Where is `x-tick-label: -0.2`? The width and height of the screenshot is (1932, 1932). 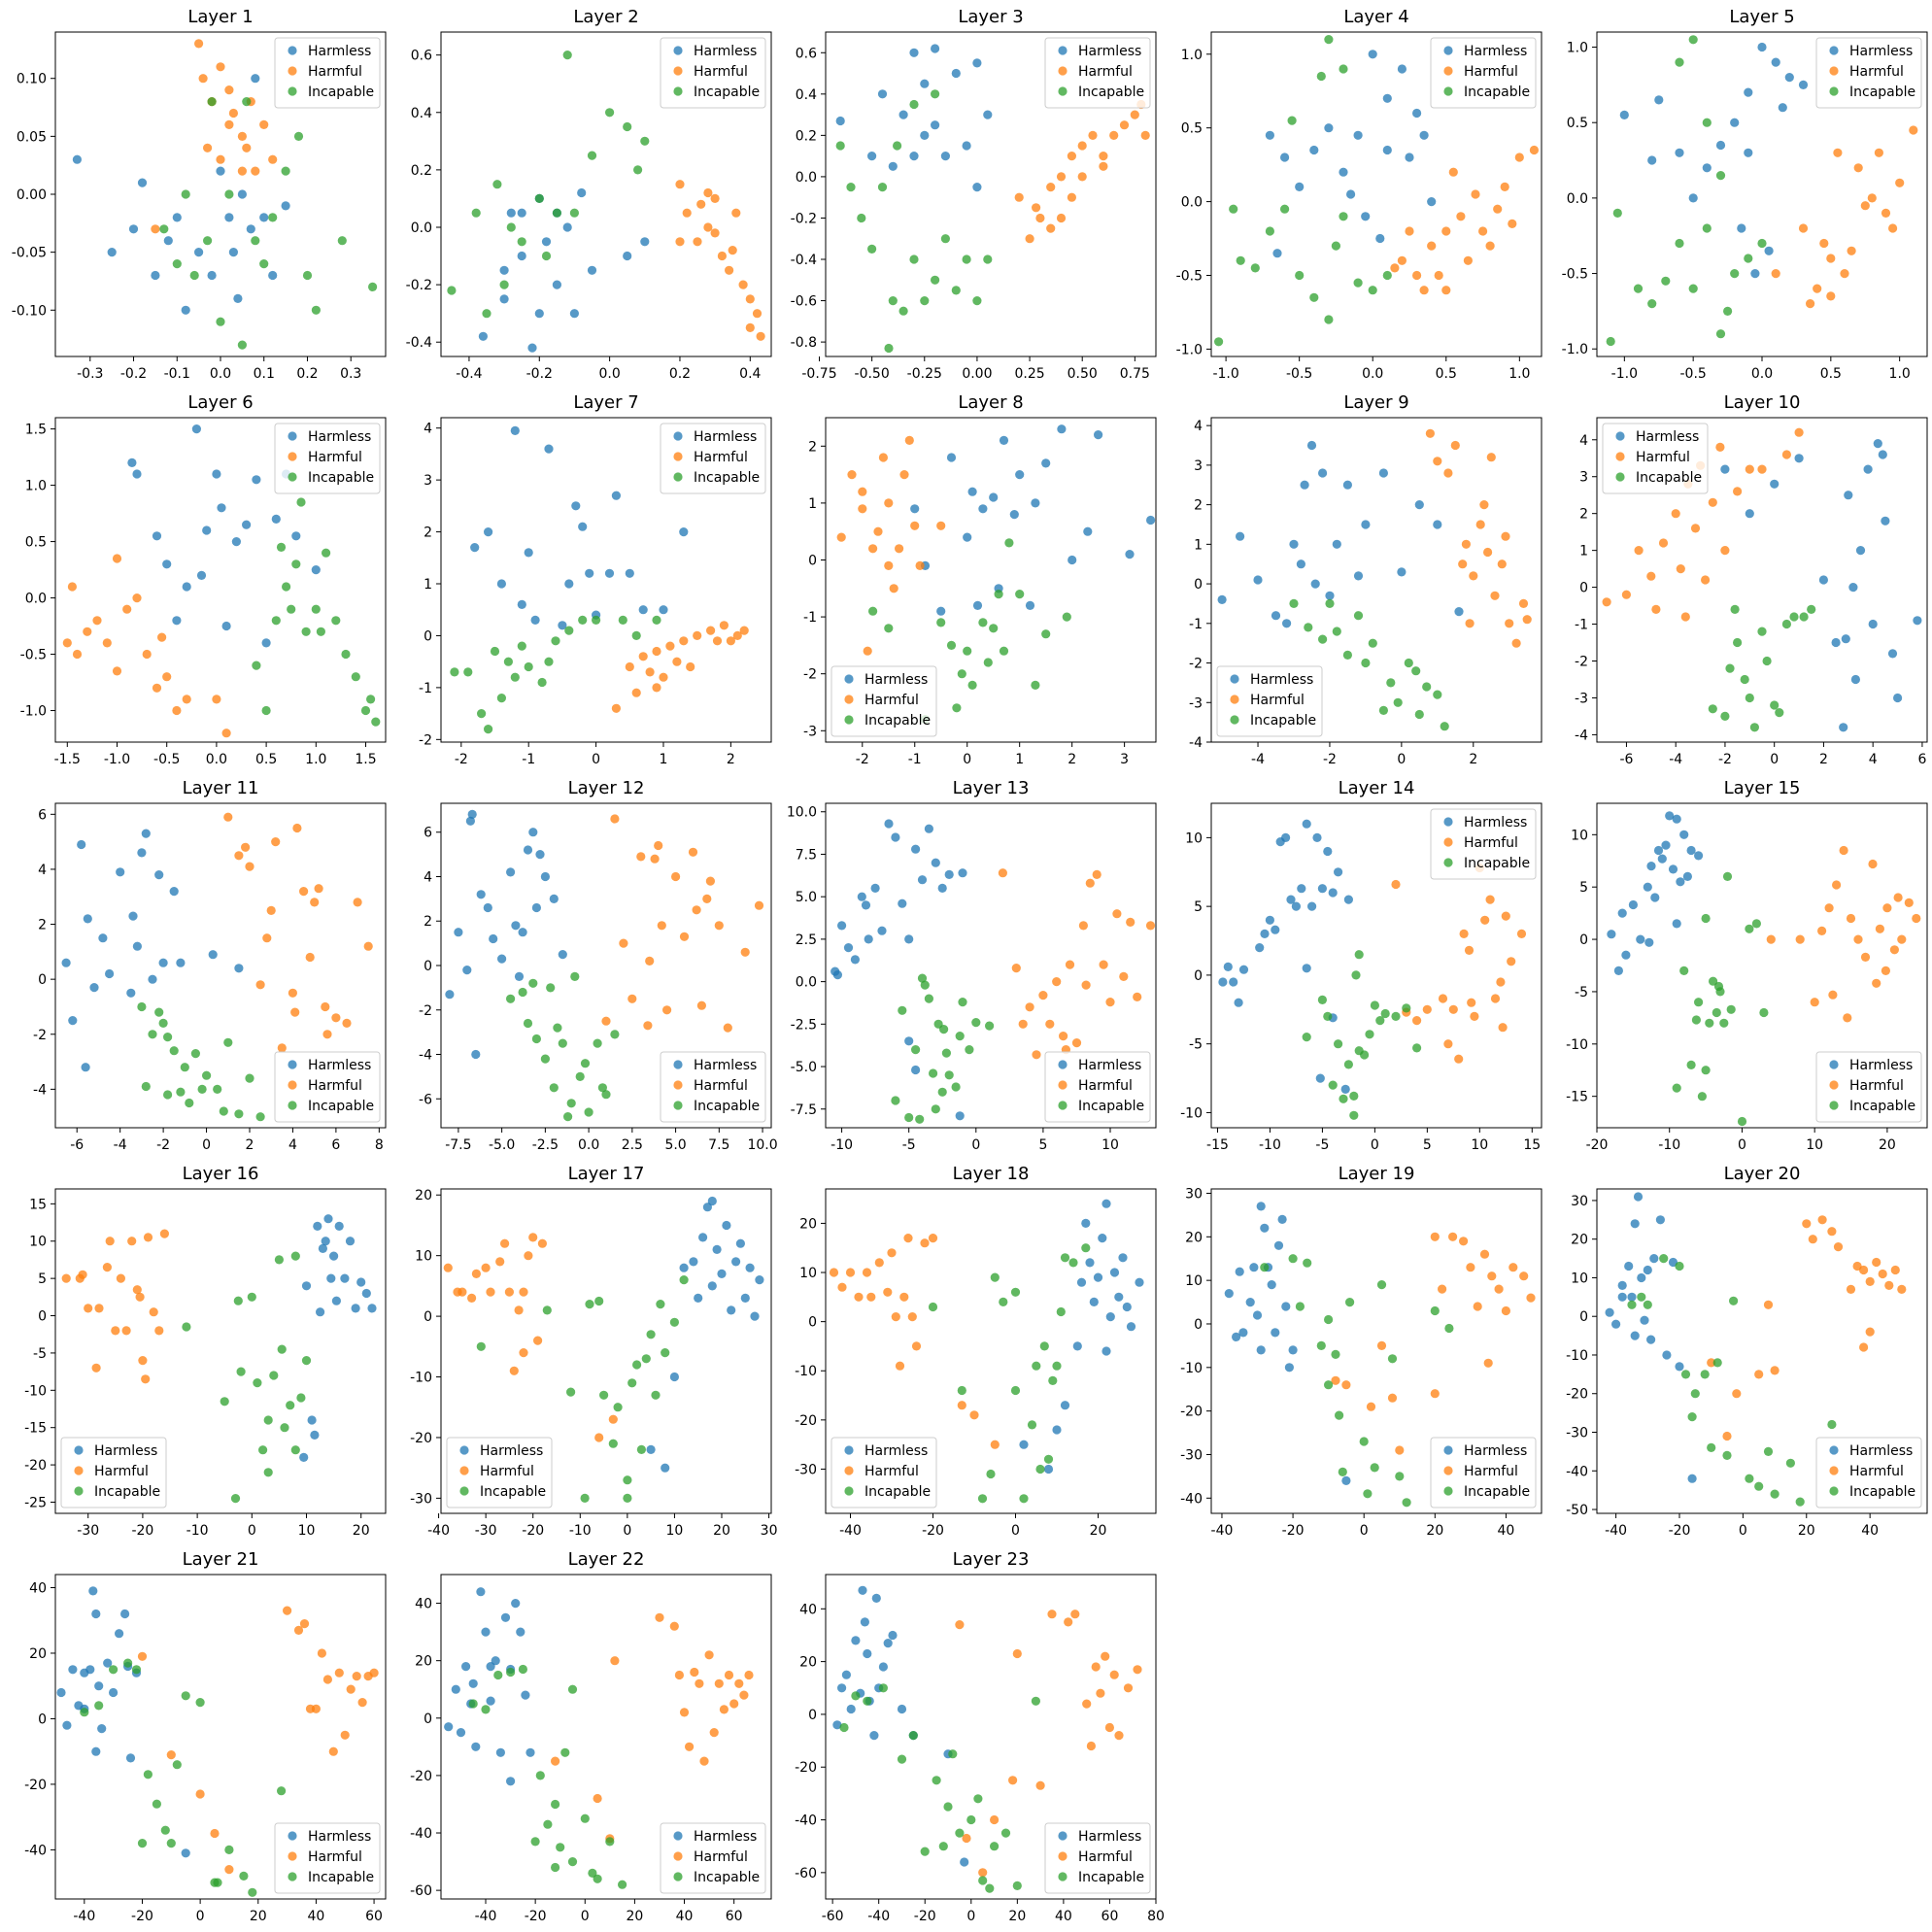 x-tick-label: -0.2 is located at coordinates (539, 374).